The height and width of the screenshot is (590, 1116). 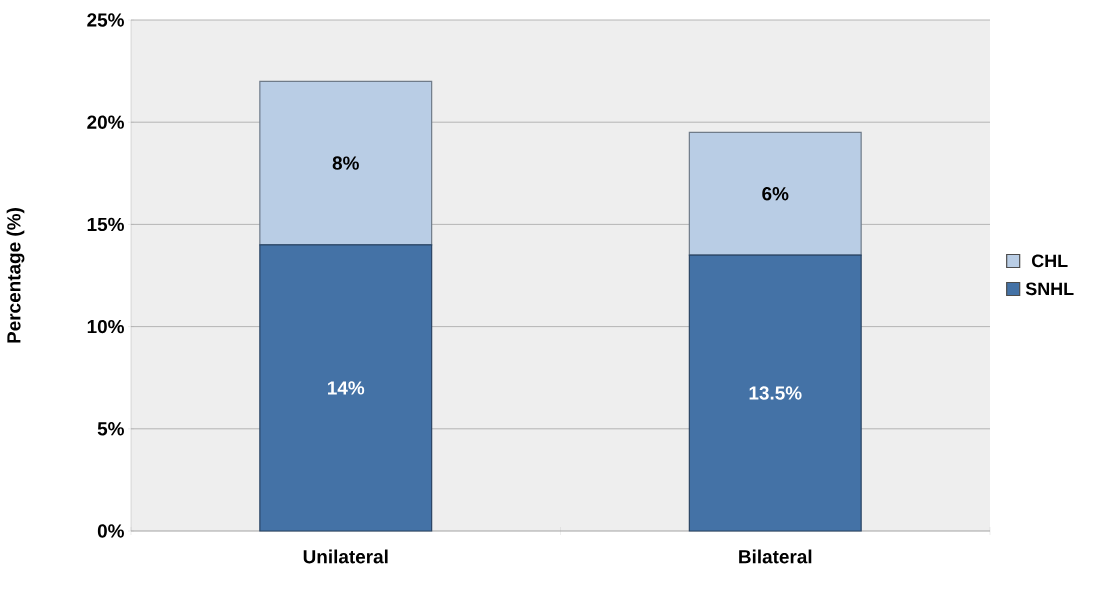 I want to click on x-tick-label: Bilateral, so click(x=775, y=556).